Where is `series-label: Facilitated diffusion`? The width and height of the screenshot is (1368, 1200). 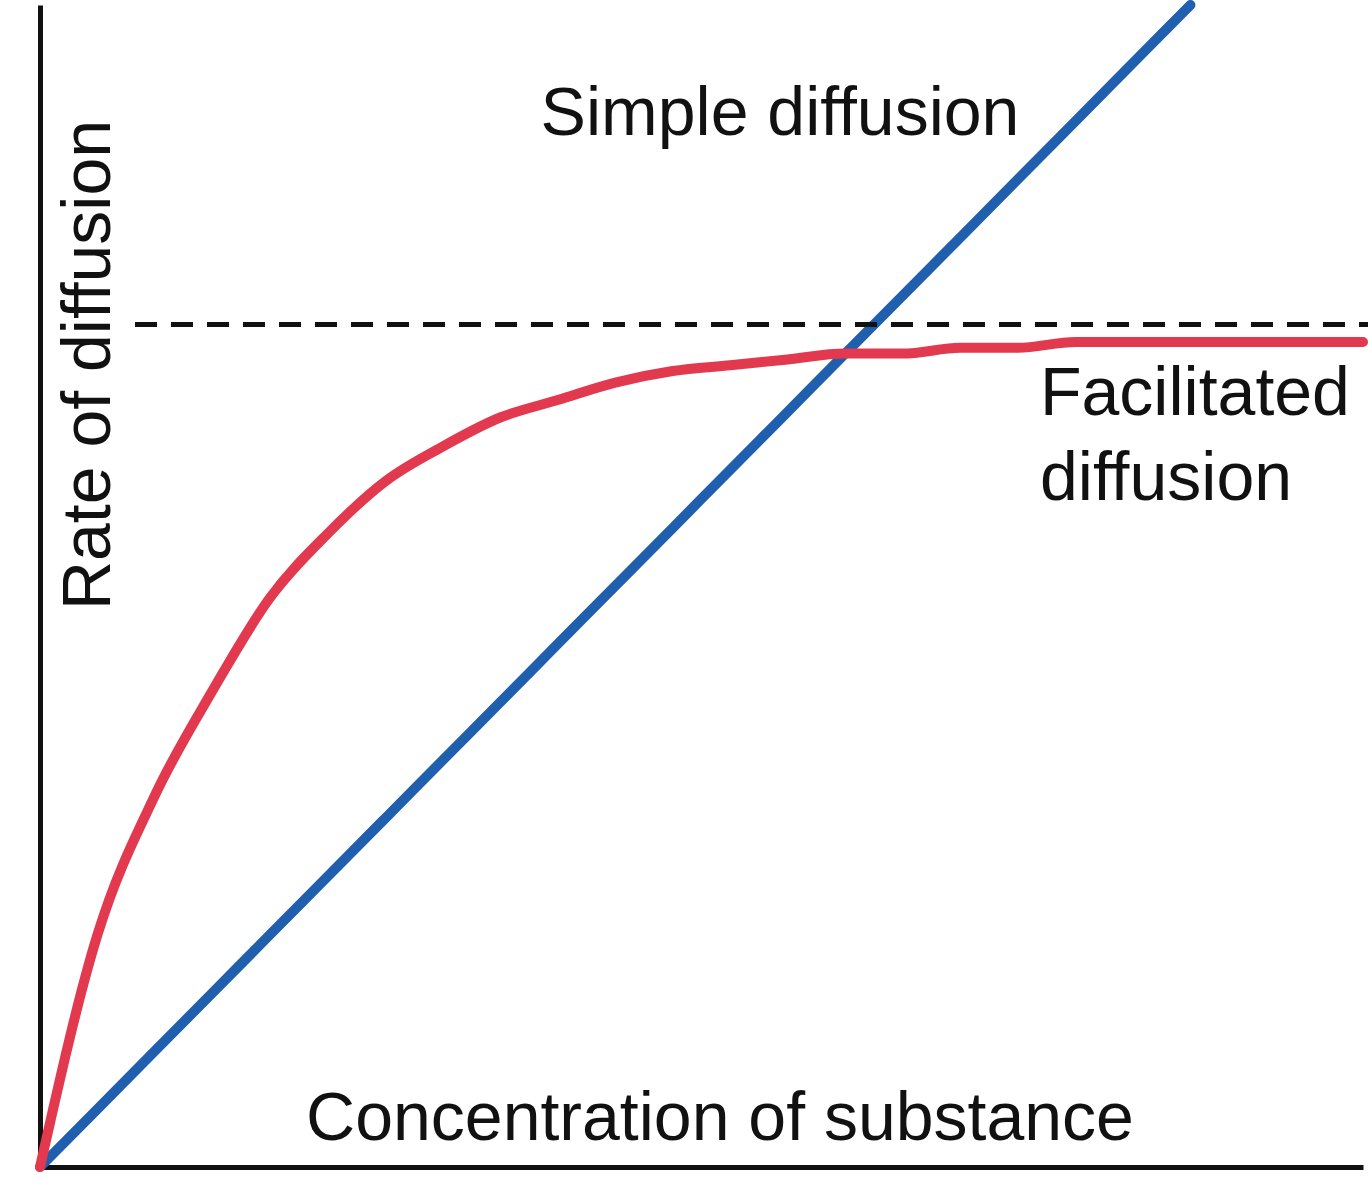 series-label: Facilitated diffusion is located at coordinates (1195, 433).